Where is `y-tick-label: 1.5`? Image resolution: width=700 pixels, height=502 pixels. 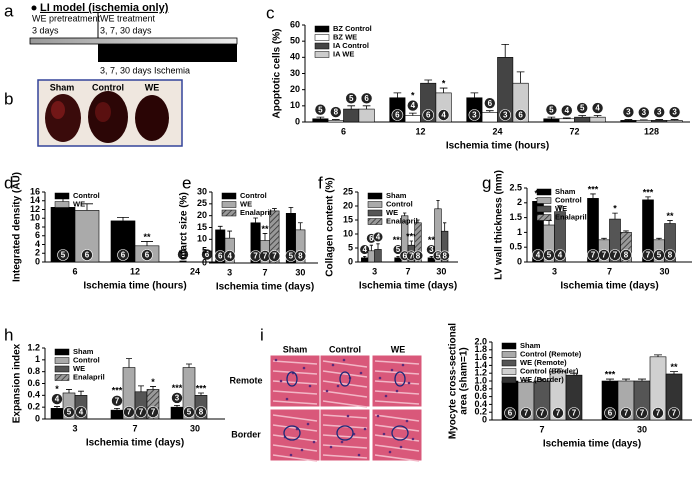
y-tick-label: 1.5 is located at coordinates (515, 217).